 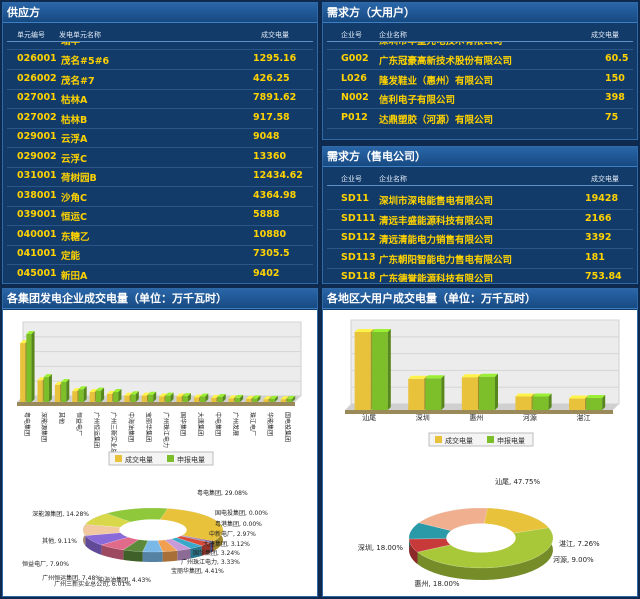 What do you see at coordinates (37, 214) in the screenshot?
I see `supply-row-cell-0: 039001` at bounding box center [37, 214].